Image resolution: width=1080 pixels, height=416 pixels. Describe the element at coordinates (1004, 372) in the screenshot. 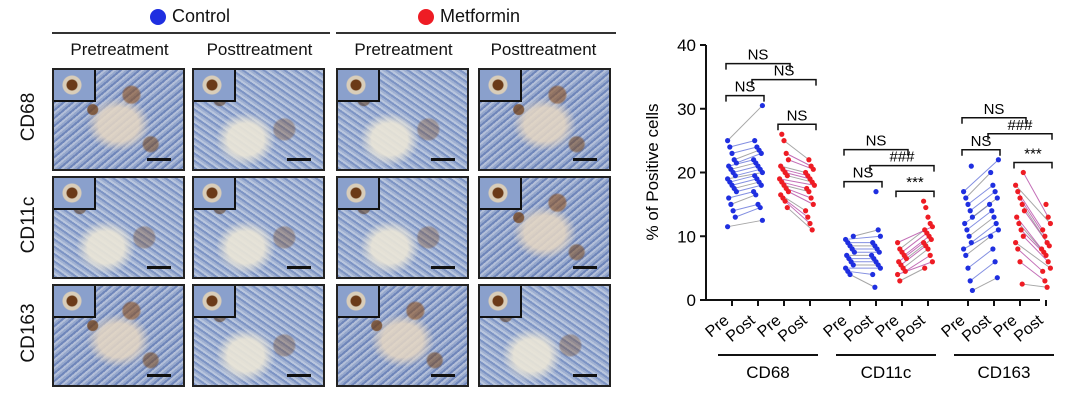

I see `group-label: CD163` at that location.